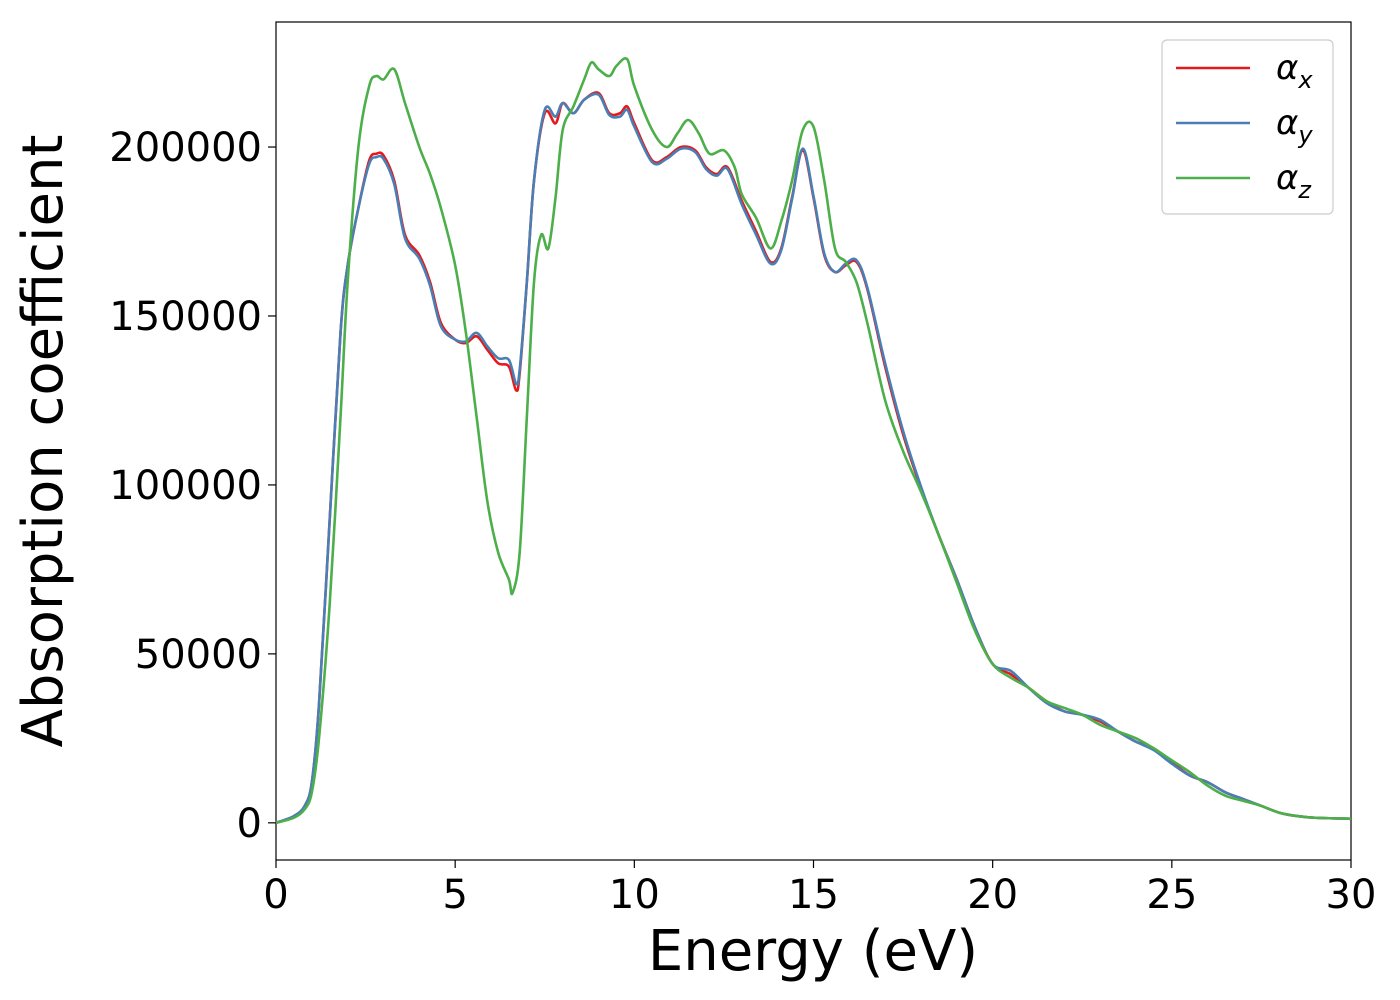 The image size is (1400, 1000). What do you see at coordinates (249, 824) in the screenshot?
I see `y-tick-label: 0` at bounding box center [249, 824].